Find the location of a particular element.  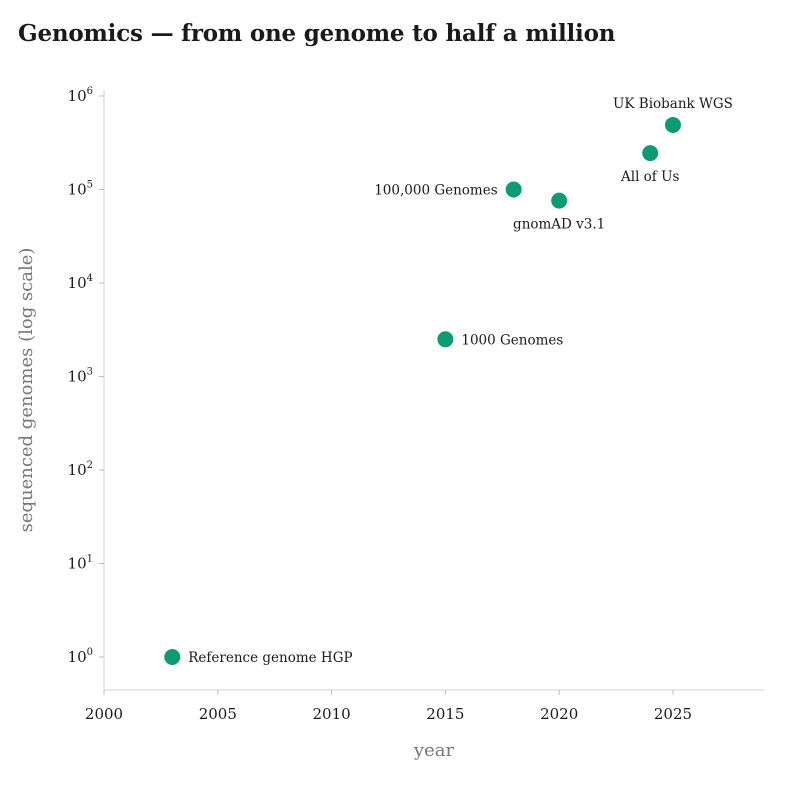

point-label: UK Biobank WGS is located at coordinates (673, 104).